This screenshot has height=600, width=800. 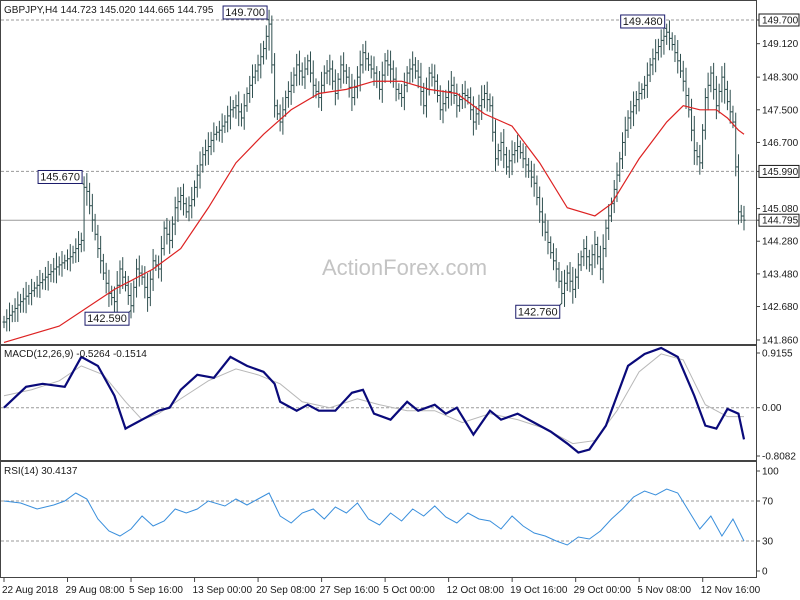 What do you see at coordinates (768, 542) in the screenshot?
I see `y-tick-label: 30` at bounding box center [768, 542].